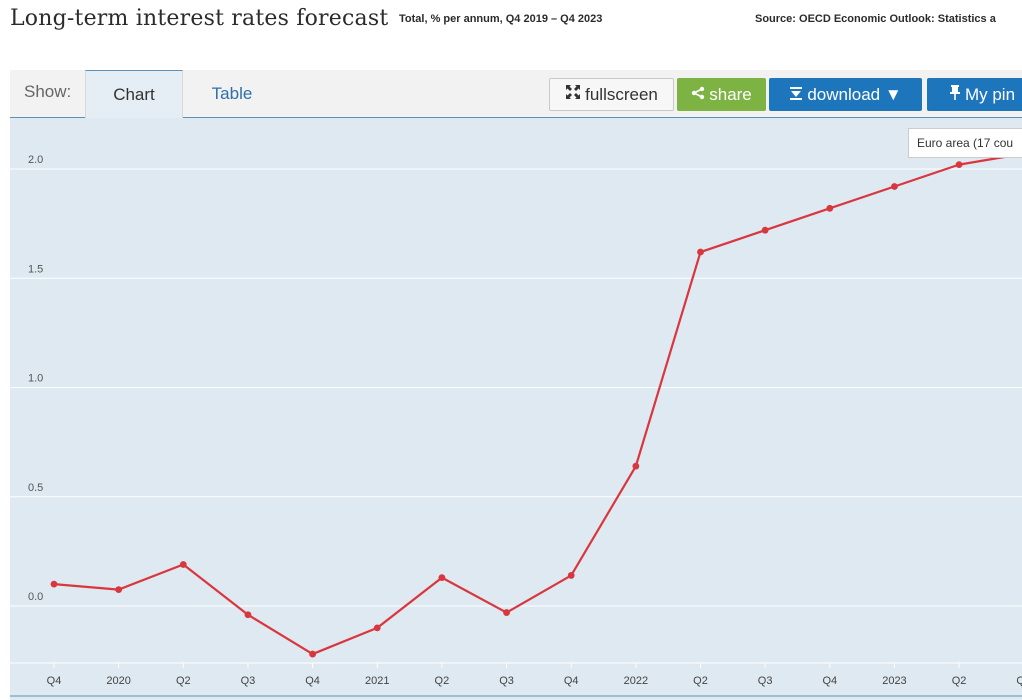 Image resolution: width=1022 pixels, height=700 pixels. I want to click on toolbar: Show: Chart Table fullscreen share do, so click(516, 94).